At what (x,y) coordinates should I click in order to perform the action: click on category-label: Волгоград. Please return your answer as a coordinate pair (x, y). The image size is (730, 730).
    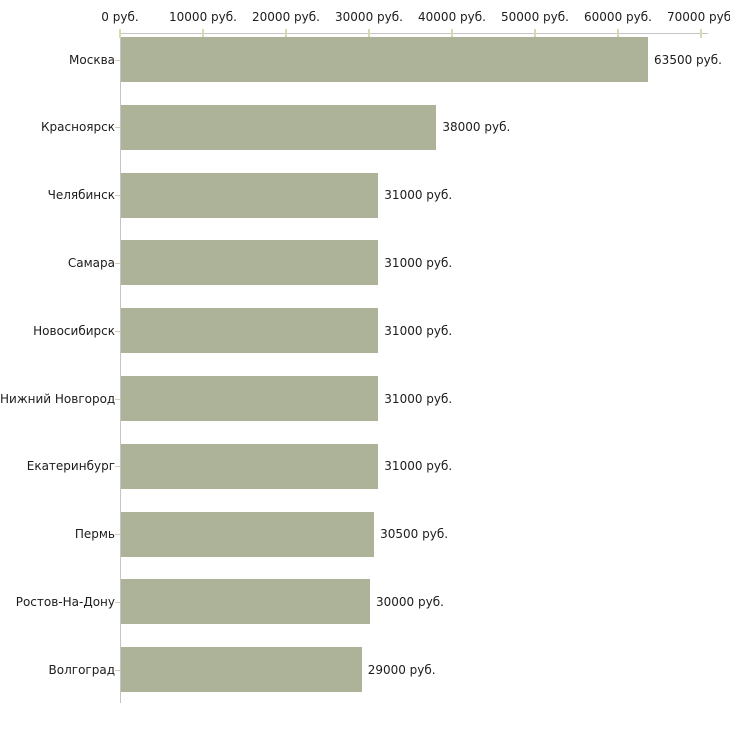
    Looking at the image, I should click on (81, 669).